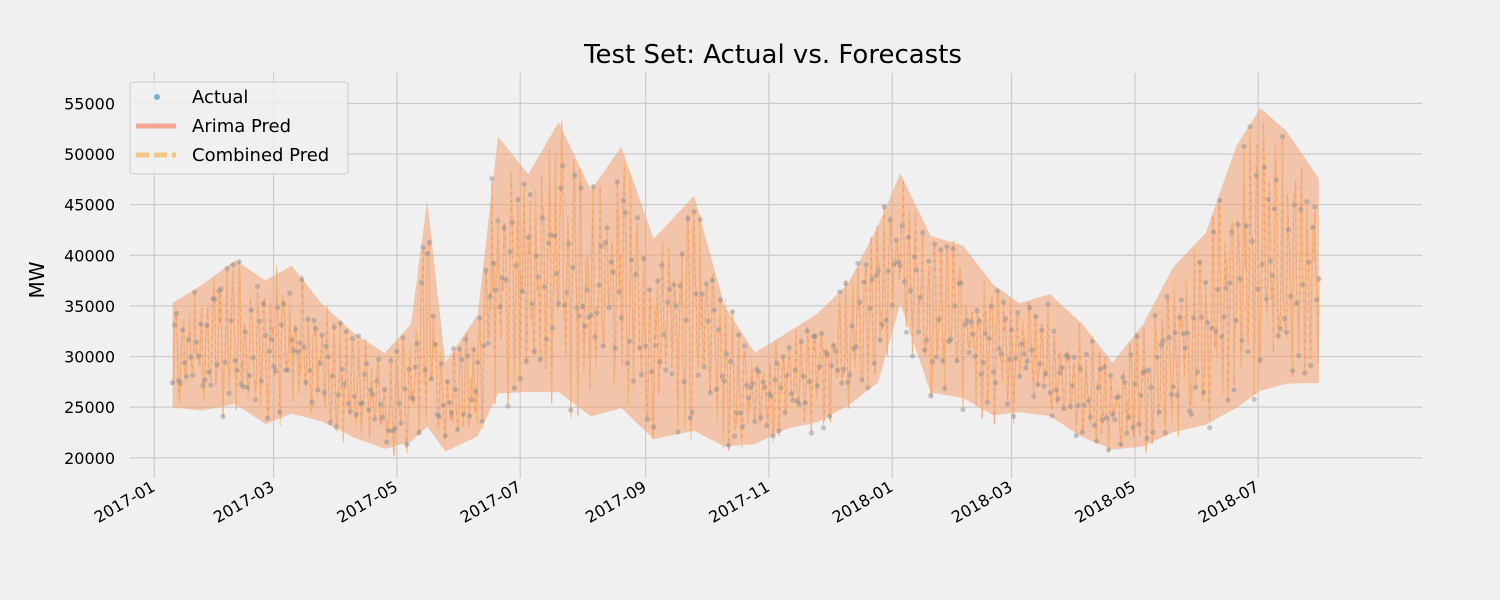  What do you see at coordinates (220, 97) in the screenshot?
I see `legend-label-actual: Actual` at bounding box center [220, 97].